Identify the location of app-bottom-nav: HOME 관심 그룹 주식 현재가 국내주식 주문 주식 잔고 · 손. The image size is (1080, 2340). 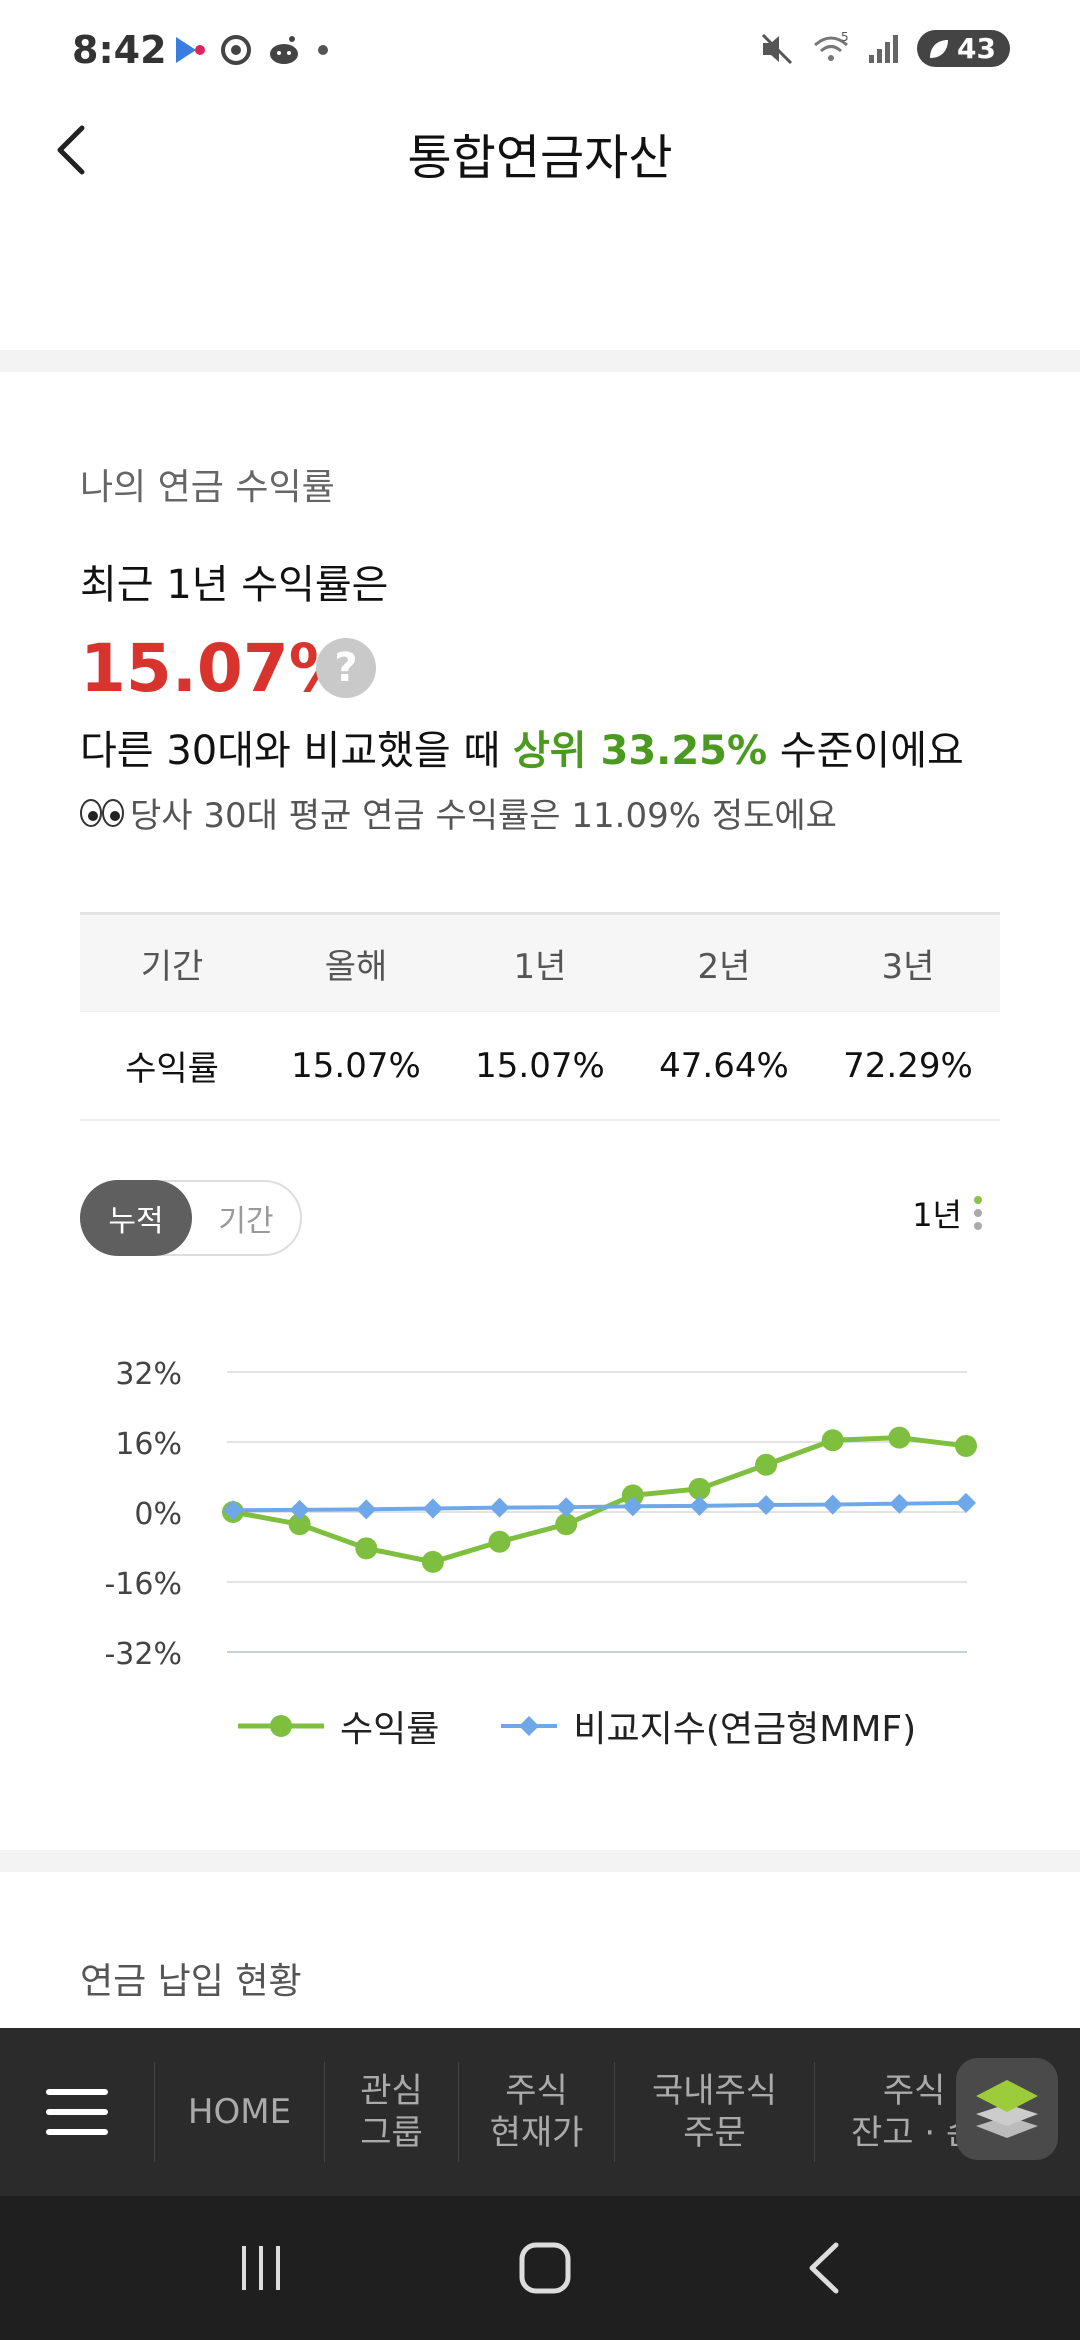
(540, 2112).